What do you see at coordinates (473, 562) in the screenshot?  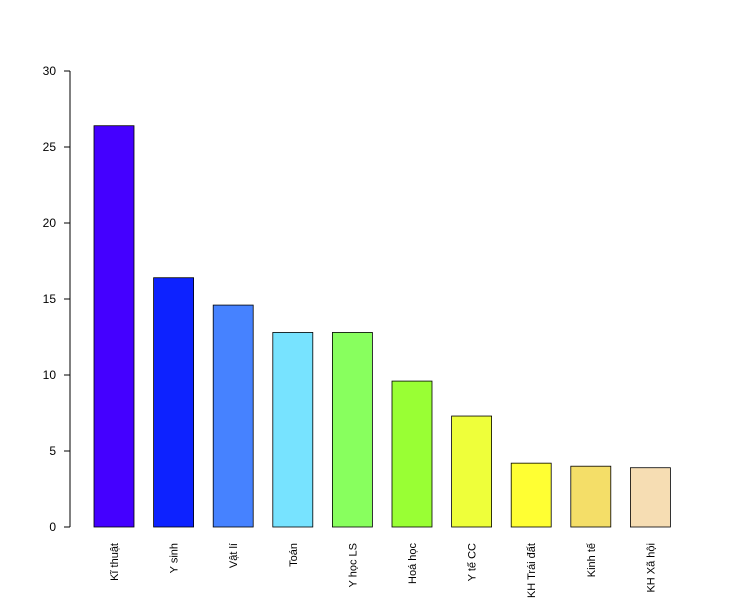 I see `x-category-label: Y tế CC` at bounding box center [473, 562].